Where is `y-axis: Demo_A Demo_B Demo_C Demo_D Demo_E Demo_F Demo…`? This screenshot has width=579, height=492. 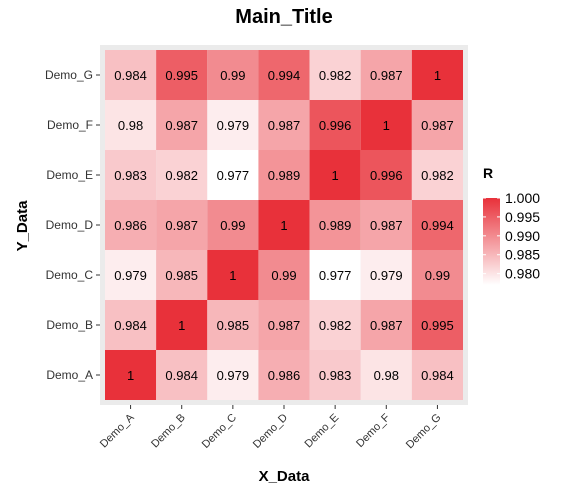 y-axis: Demo_A Demo_B Demo_C Demo_D Demo_E Demo_F Demo… is located at coordinates (72, 225).